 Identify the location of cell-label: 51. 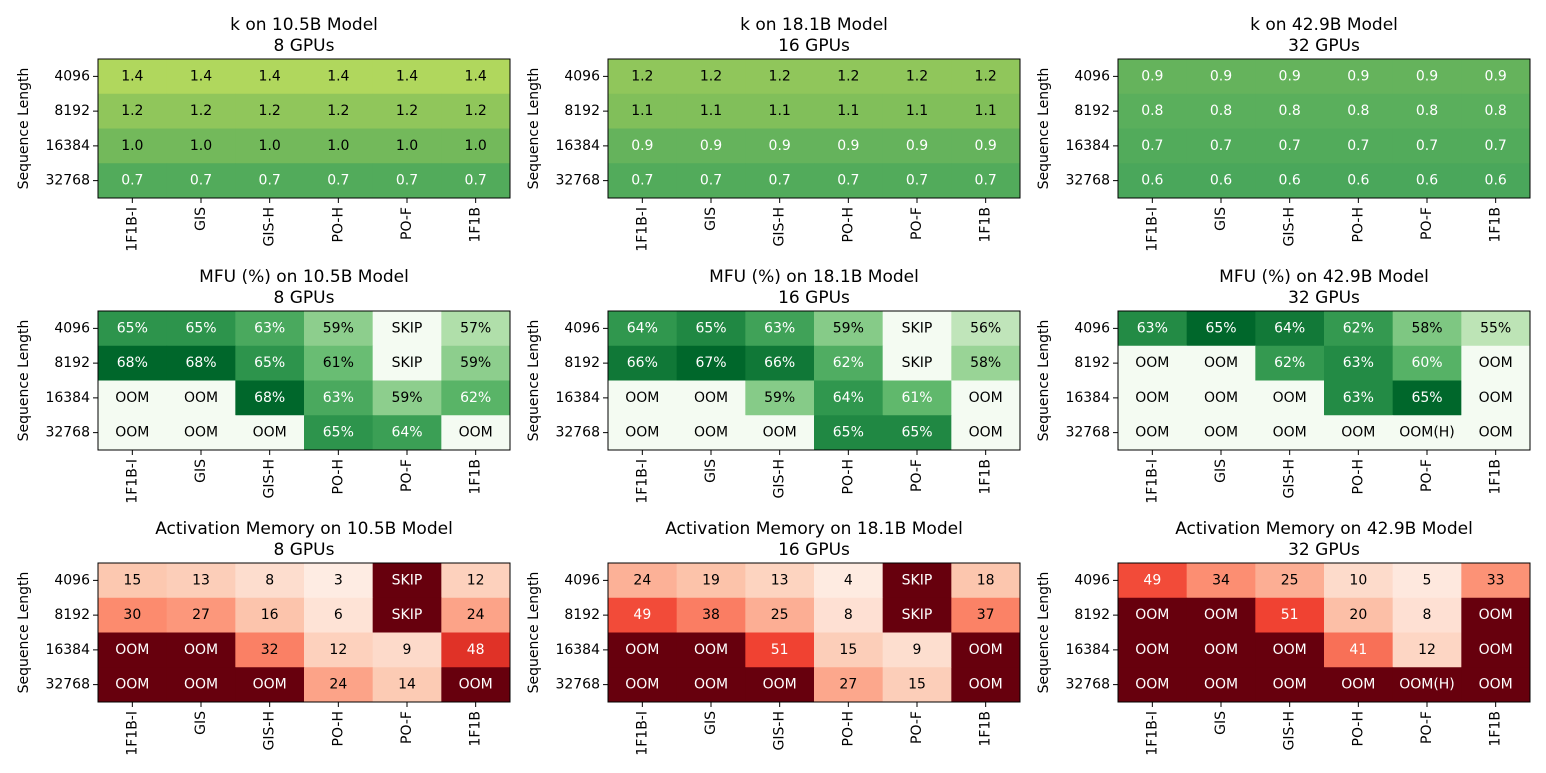
(780, 650).